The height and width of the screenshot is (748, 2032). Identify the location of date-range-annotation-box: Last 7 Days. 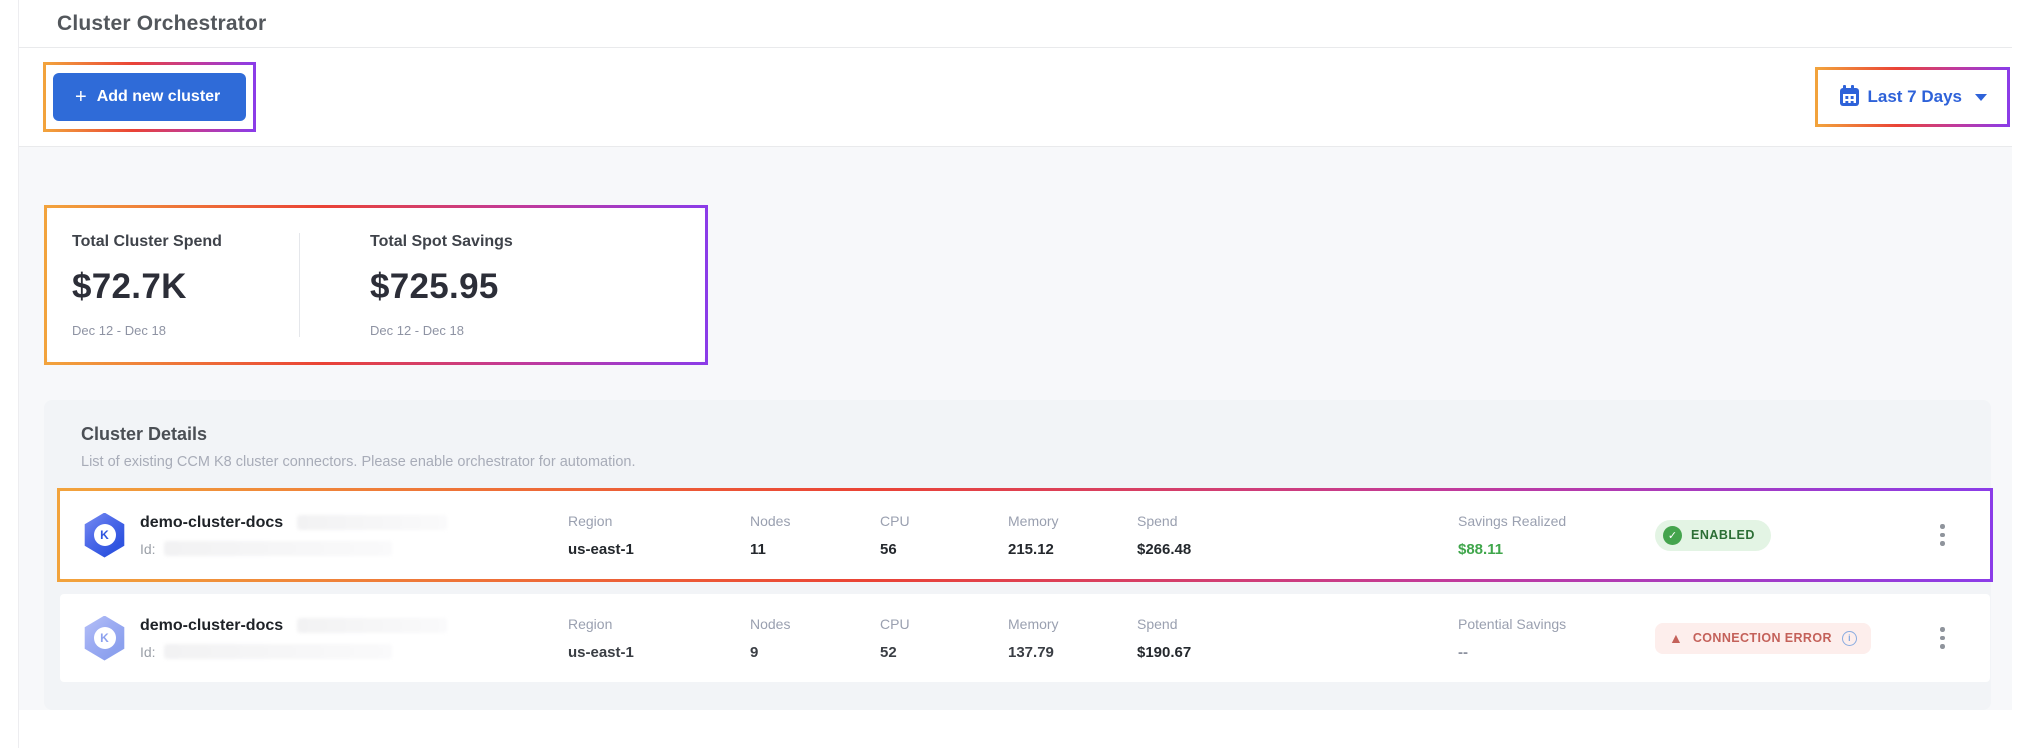
(1912, 97).